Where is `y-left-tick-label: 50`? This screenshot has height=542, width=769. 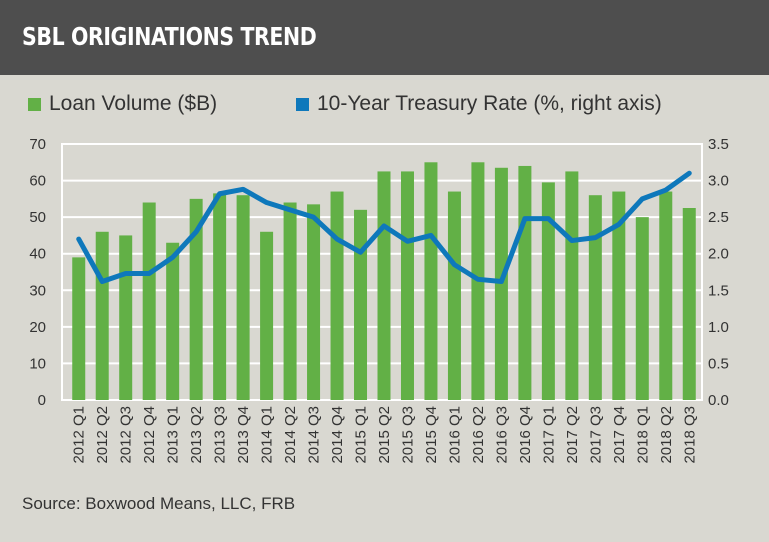 y-left-tick-label: 50 is located at coordinates (37, 217).